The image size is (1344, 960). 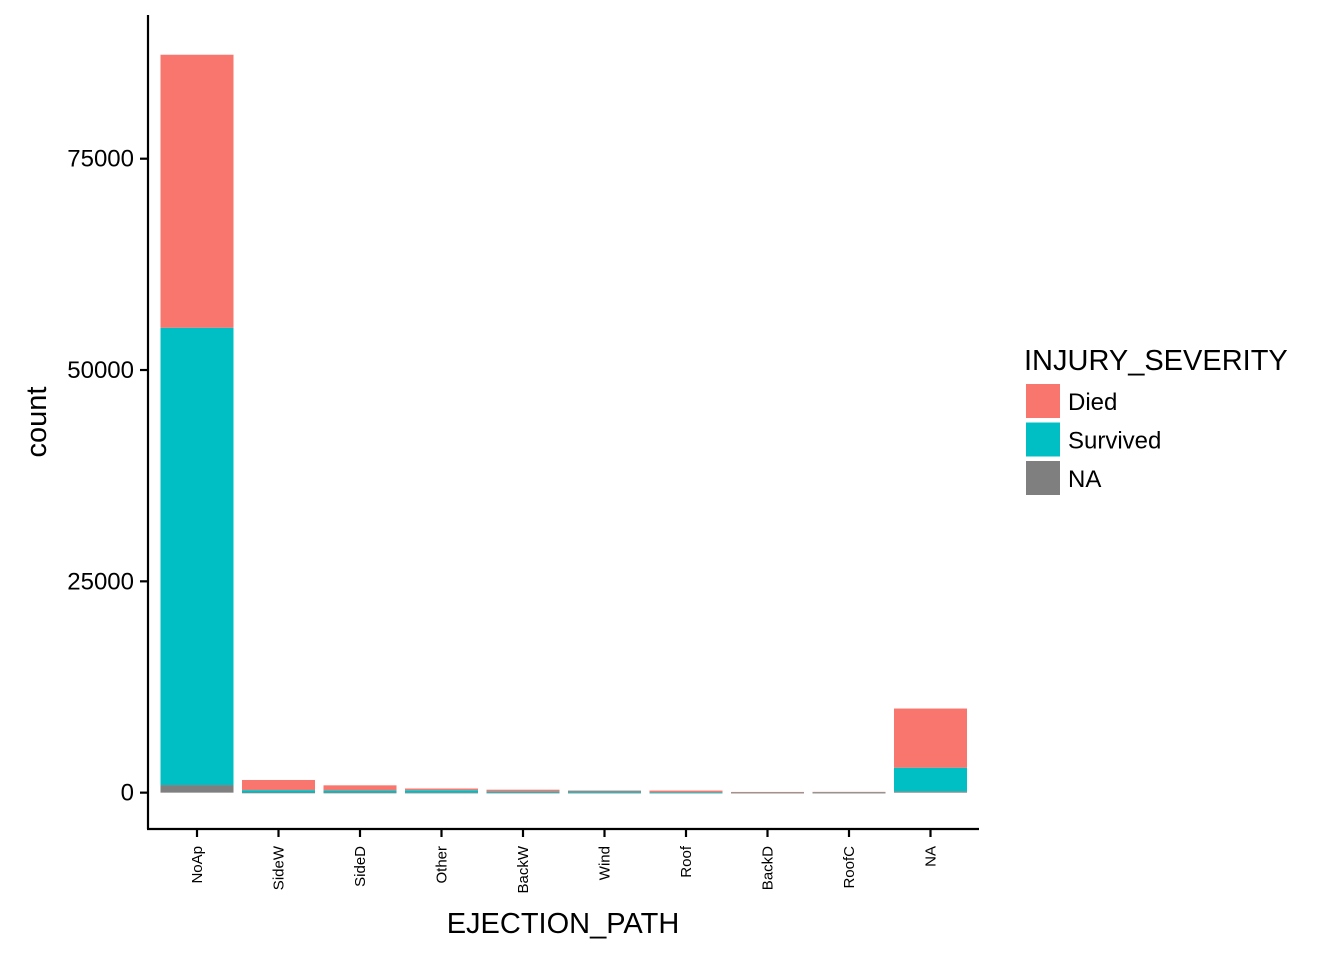 I want to click on legend-label-na: NA, so click(x=1084, y=479).